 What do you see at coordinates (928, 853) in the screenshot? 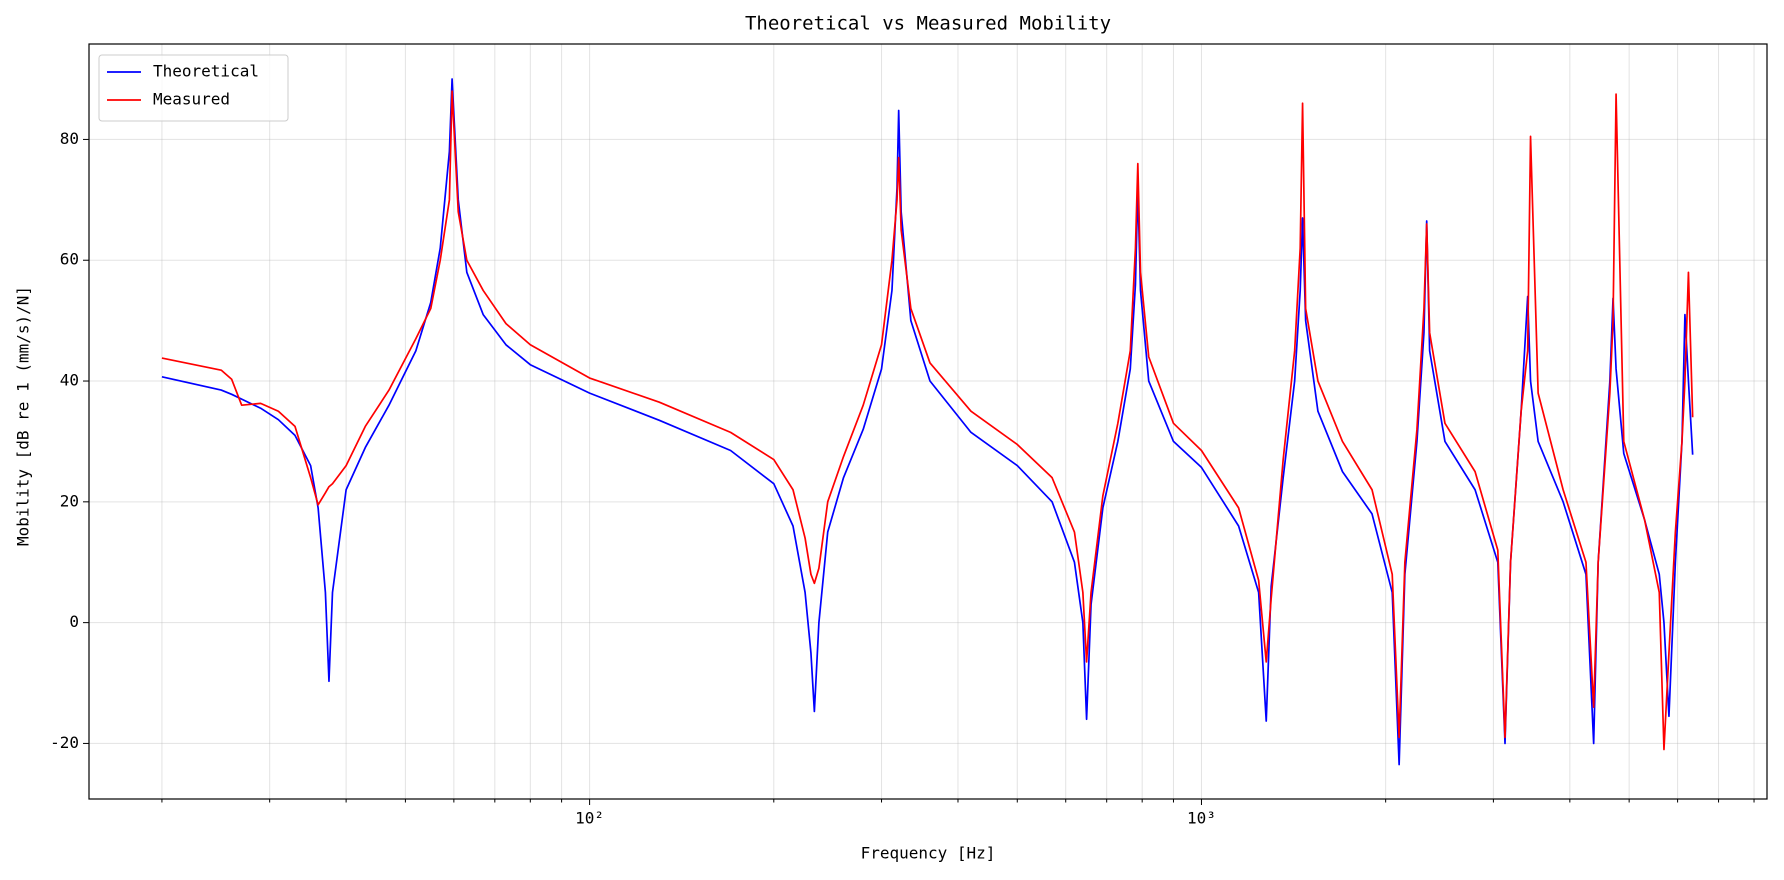
I see `x-axis-label: Frequency [Hz]` at bounding box center [928, 853].